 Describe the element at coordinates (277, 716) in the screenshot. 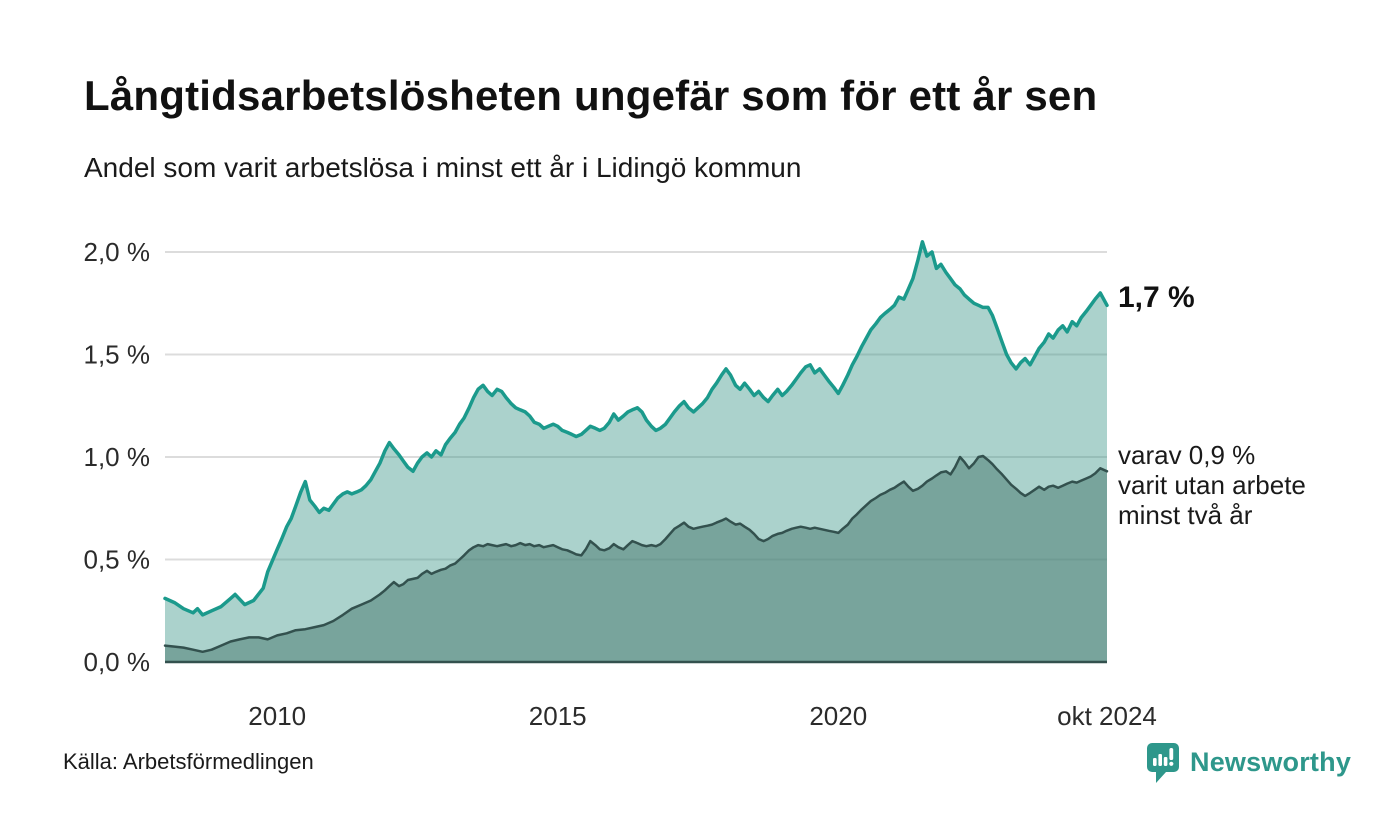

I see `x-tick-label: 2010` at that location.